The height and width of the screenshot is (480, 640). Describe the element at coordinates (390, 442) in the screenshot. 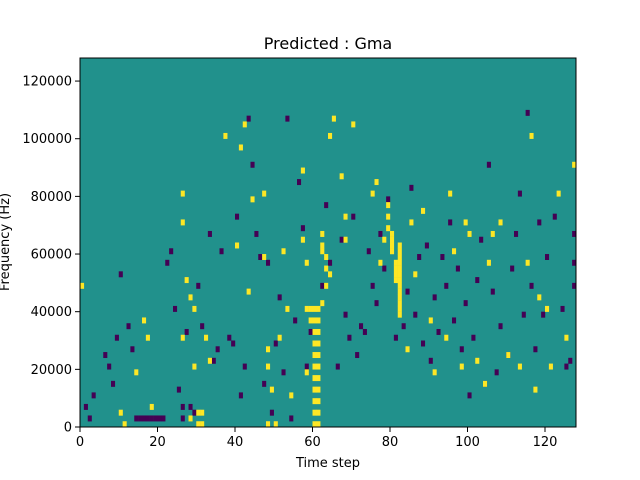

I see `x-tick-label: 80` at that location.